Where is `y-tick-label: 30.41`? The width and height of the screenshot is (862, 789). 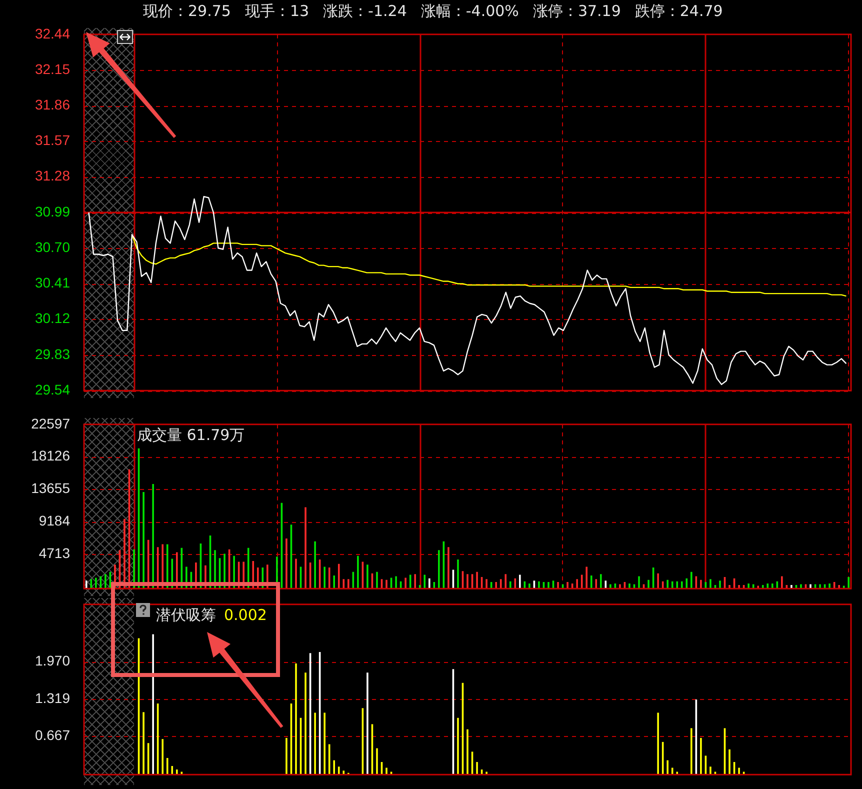 y-tick-label: 30.41 is located at coordinates (52, 282).